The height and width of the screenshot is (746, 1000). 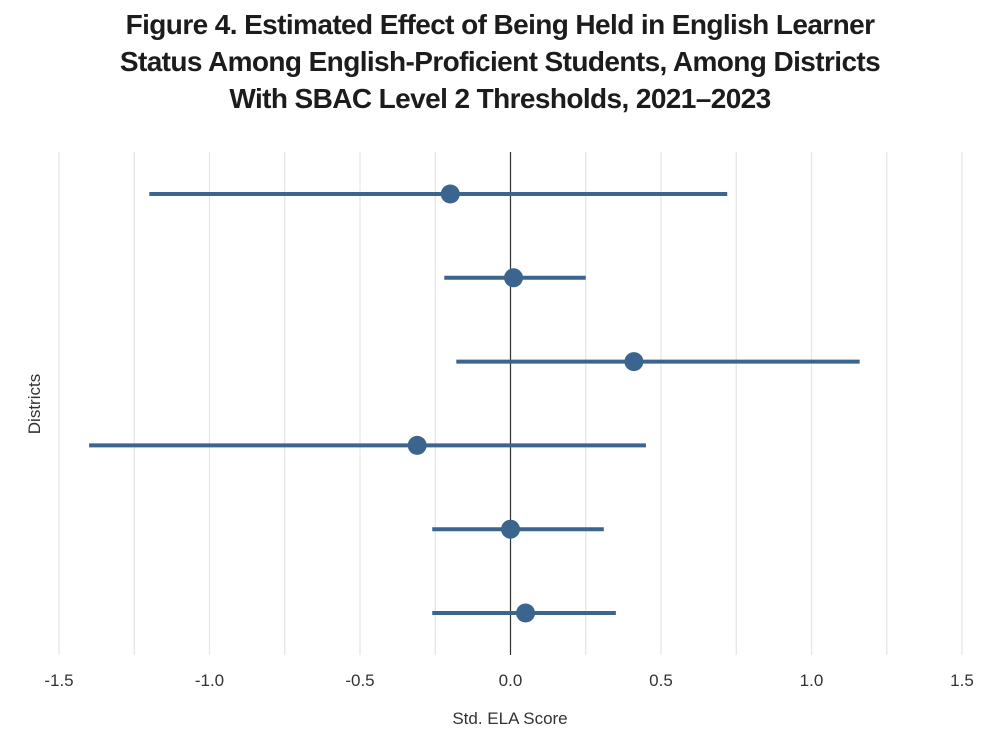 I want to click on x-tick-label: -1.0, so click(x=209, y=680).